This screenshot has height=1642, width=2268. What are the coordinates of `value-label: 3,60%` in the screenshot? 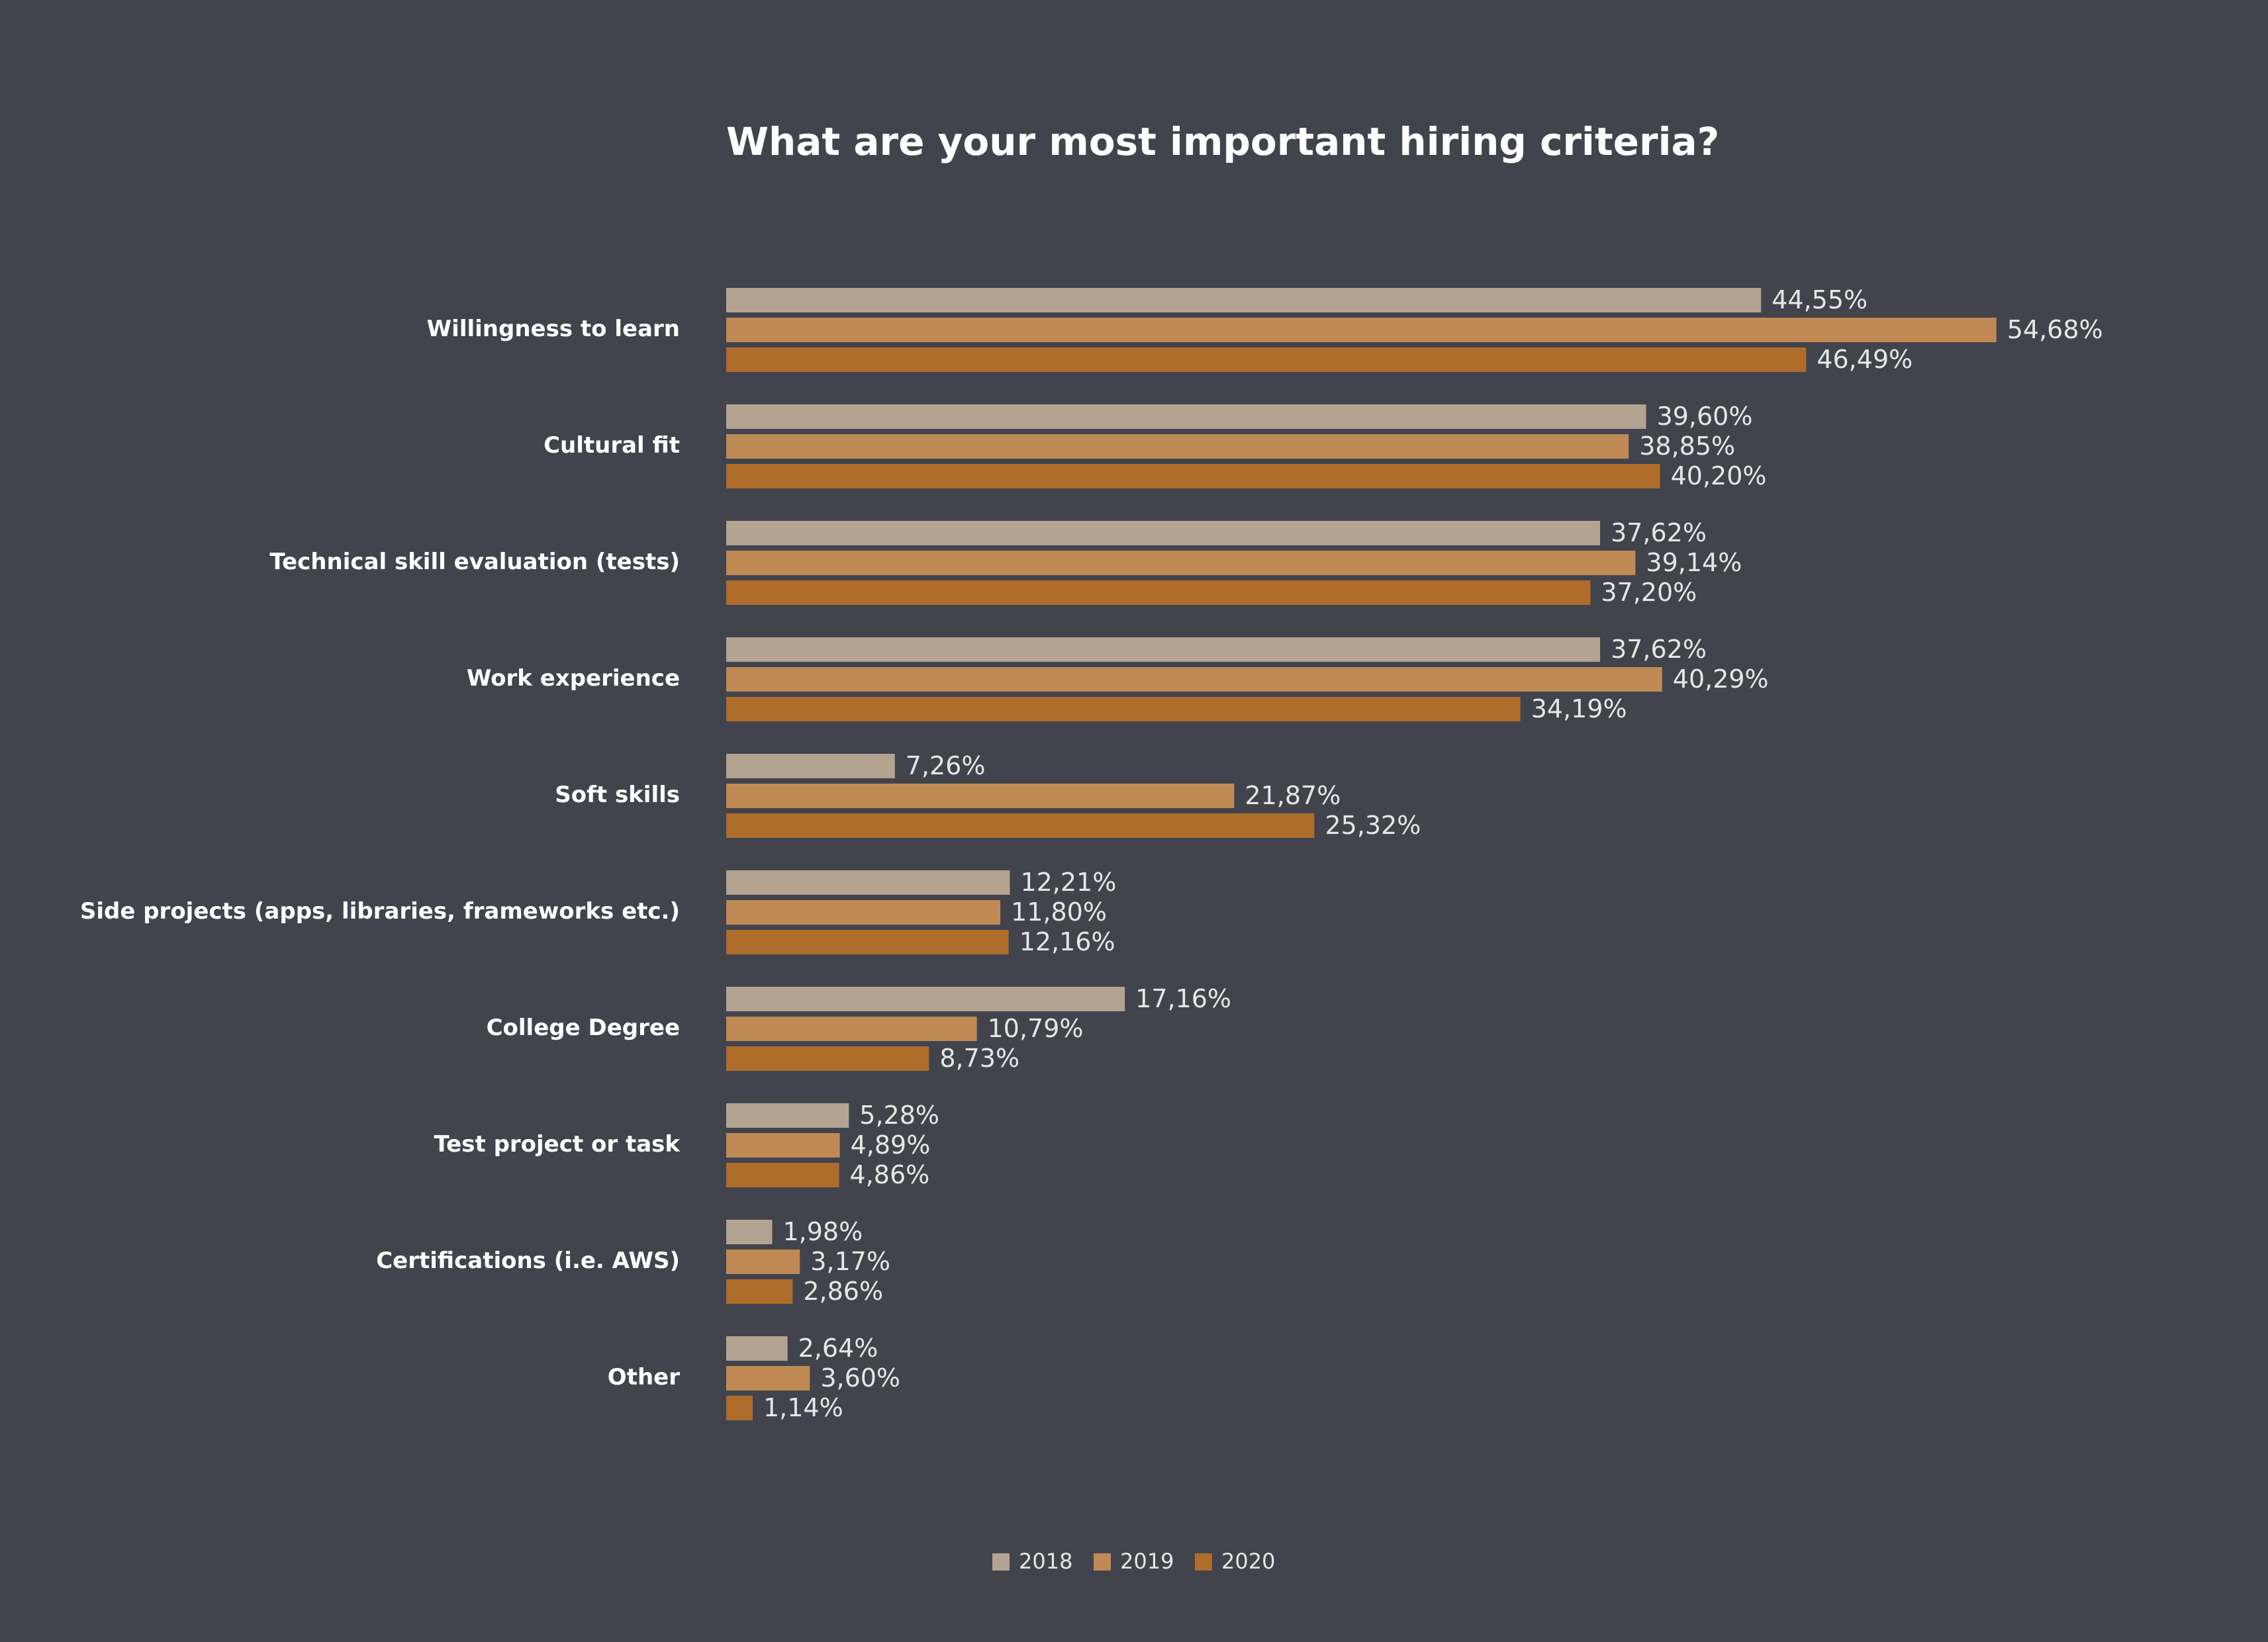 It's located at (860, 1377).